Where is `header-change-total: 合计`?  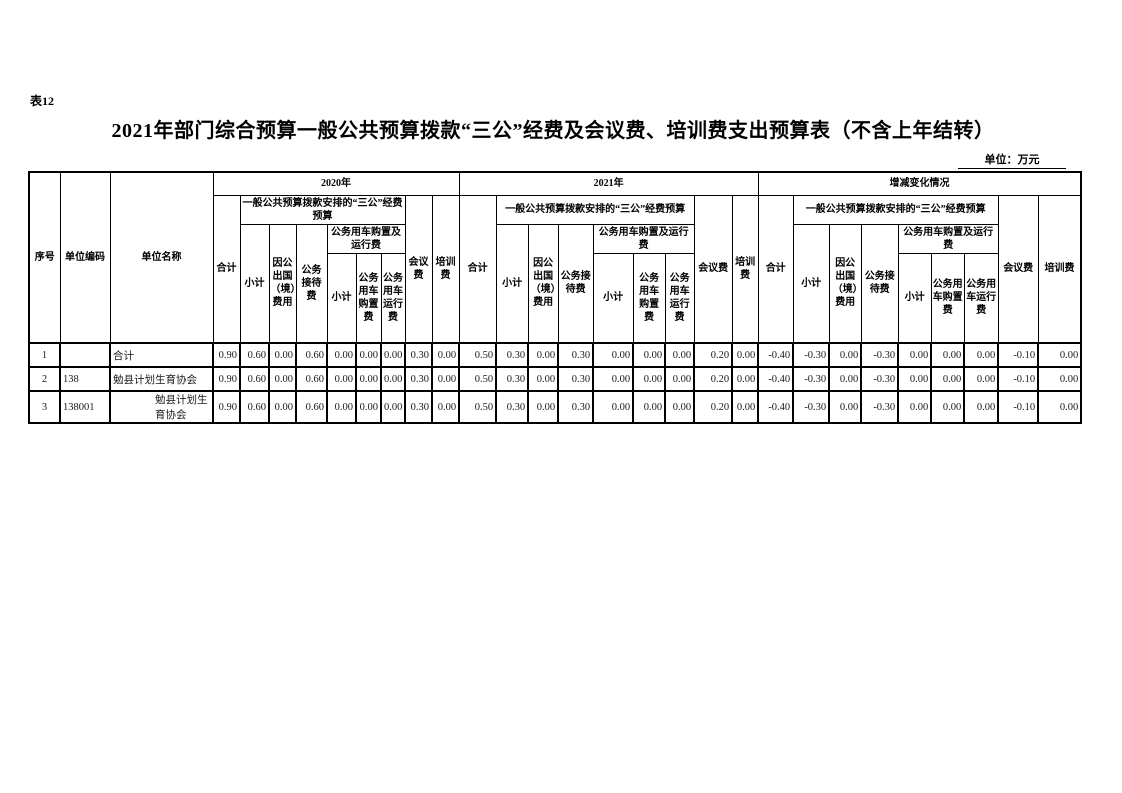
header-change-total: 合计 is located at coordinates (775, 269).